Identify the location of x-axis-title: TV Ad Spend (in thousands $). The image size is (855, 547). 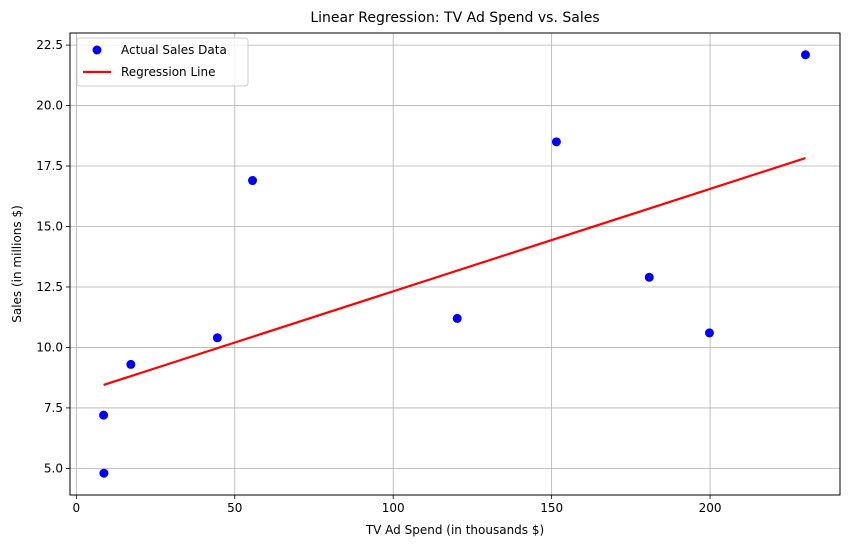
(454, 530).